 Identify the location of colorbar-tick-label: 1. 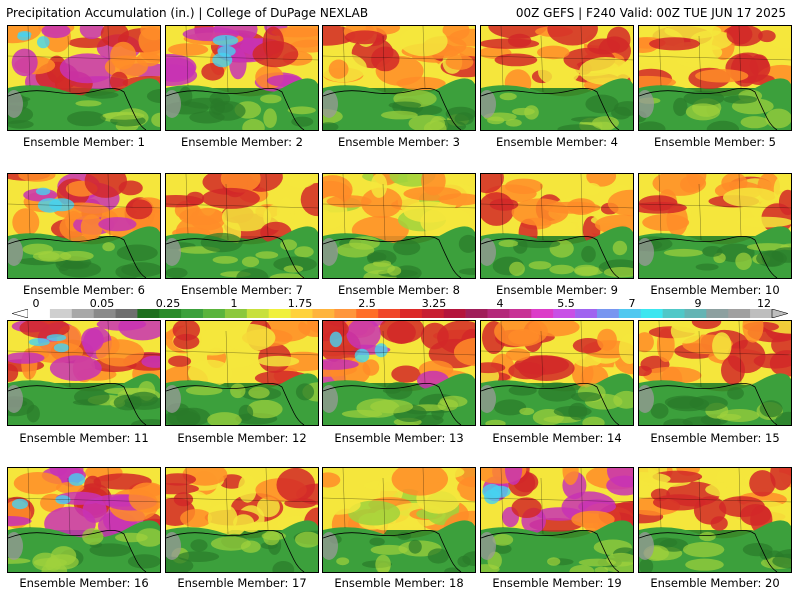
(234, 303).